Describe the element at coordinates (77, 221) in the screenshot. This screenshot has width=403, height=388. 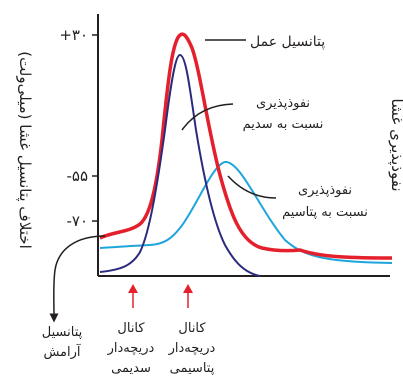
I see `tick-label-minus70: -۷۰` at that location.